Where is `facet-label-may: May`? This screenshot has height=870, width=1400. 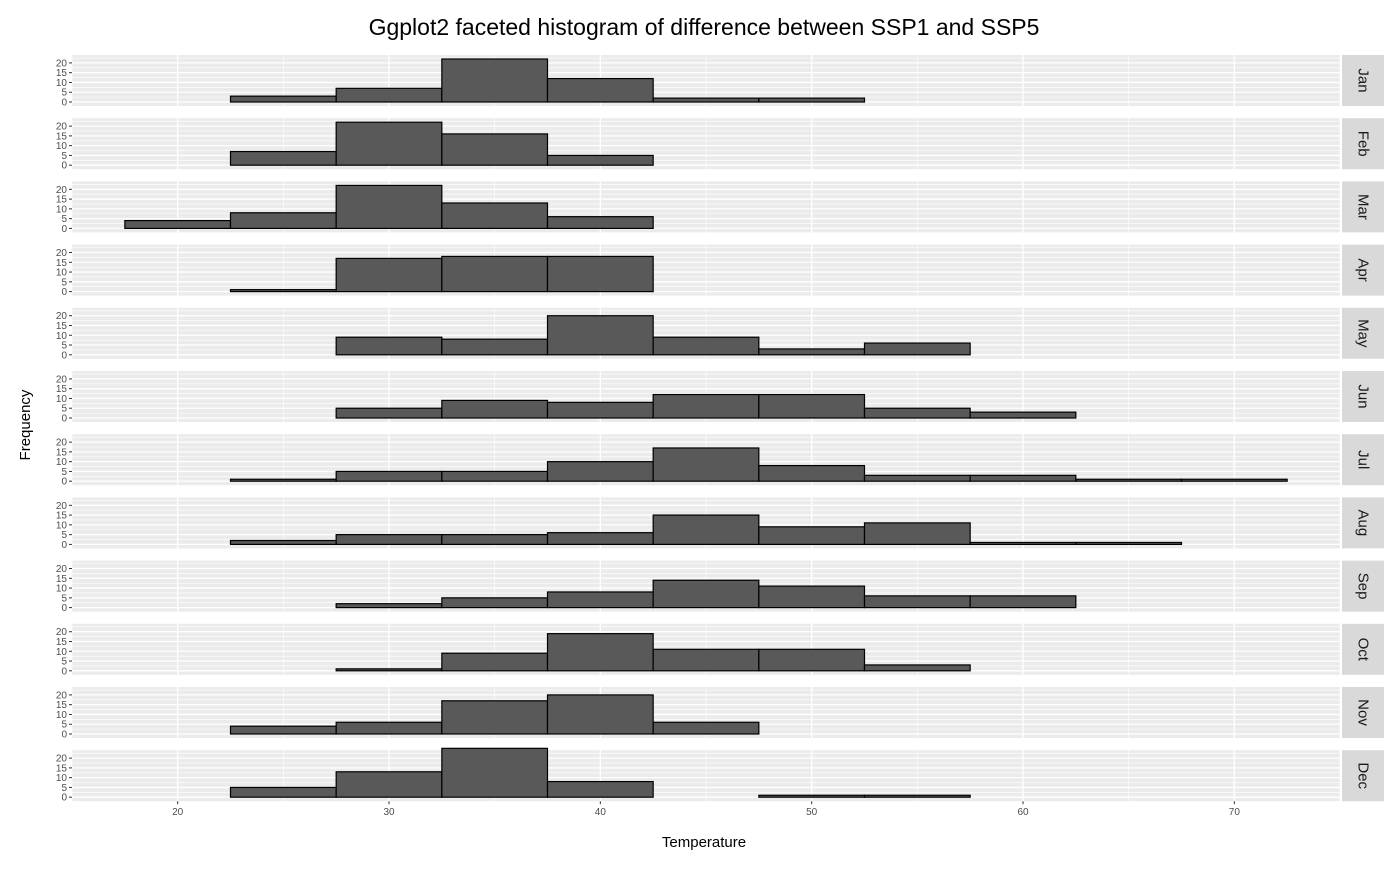
facet-label-may: May is located at coordinates (1363, 333).